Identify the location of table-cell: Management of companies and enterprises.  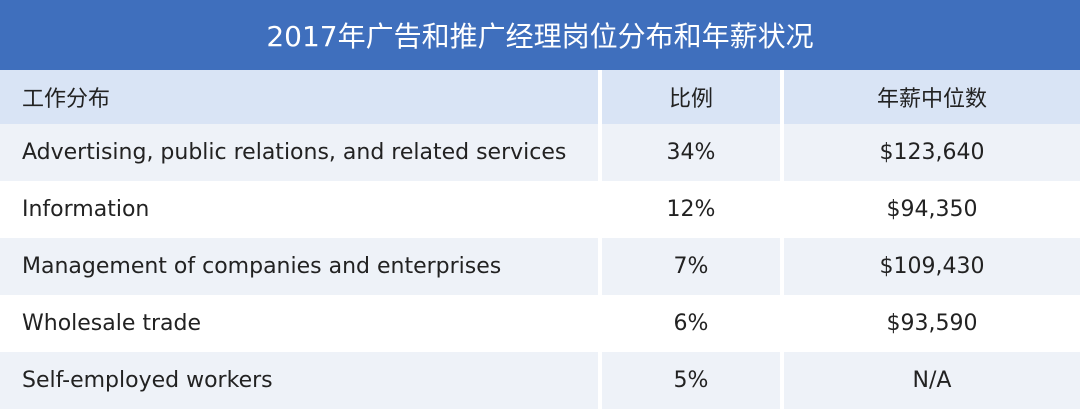
(301, 266).